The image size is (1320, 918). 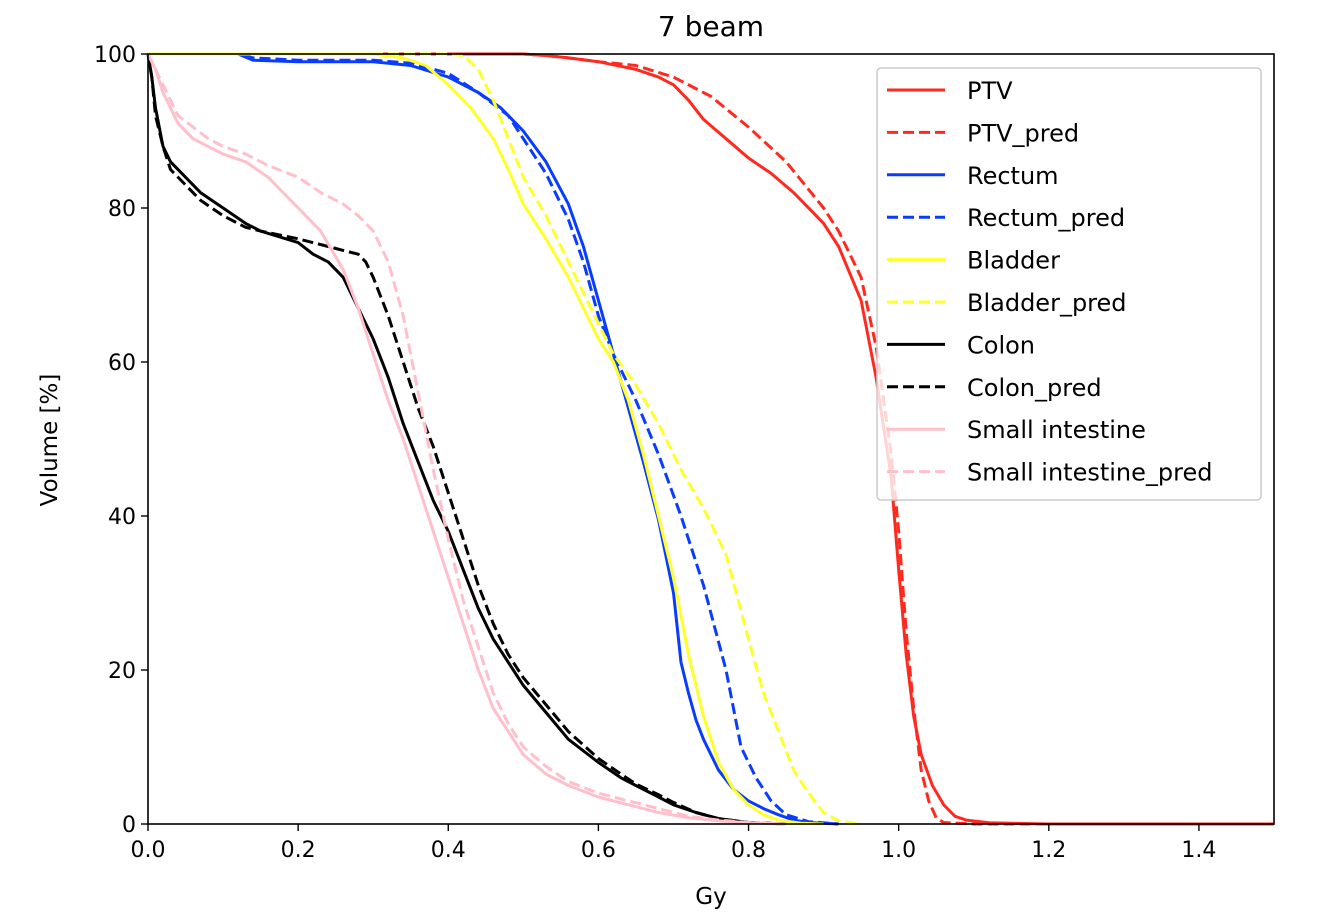 What do you see at coordinates (673, 843) in the screenshot?
I see `x-axis: 0.0 0.2 0.4 0.6 0.8 1.0 1.2 1.4` at bounding box center [673, 843].